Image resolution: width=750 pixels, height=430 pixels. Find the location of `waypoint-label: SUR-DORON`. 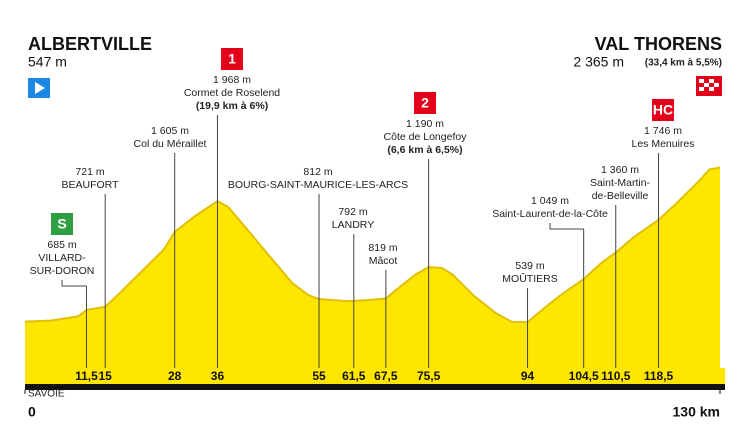

waypoint-label: SUR-DORON is located at coordinates (62, 271).